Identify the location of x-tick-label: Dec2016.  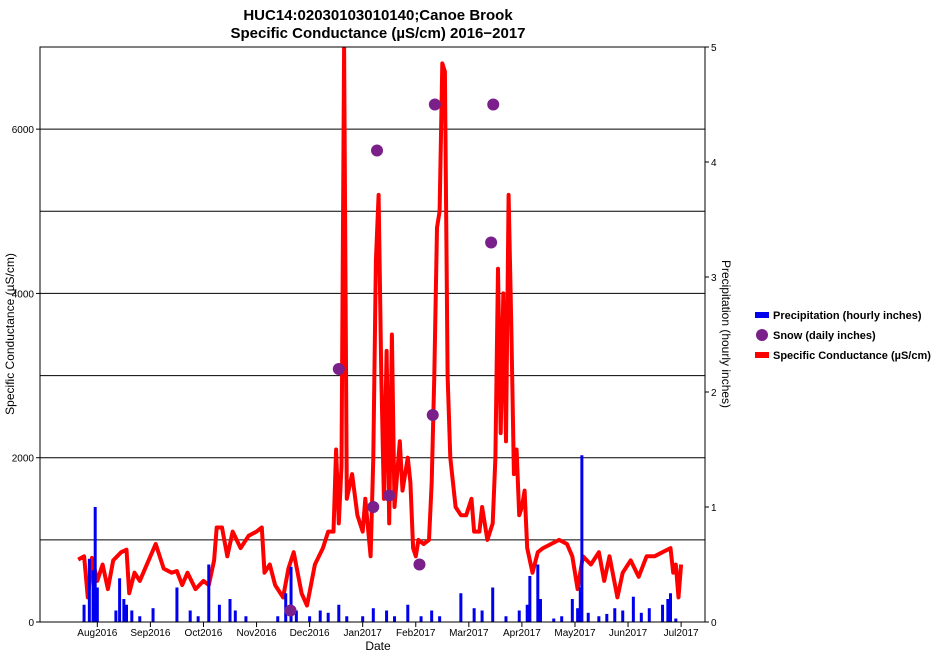
(310, 633).